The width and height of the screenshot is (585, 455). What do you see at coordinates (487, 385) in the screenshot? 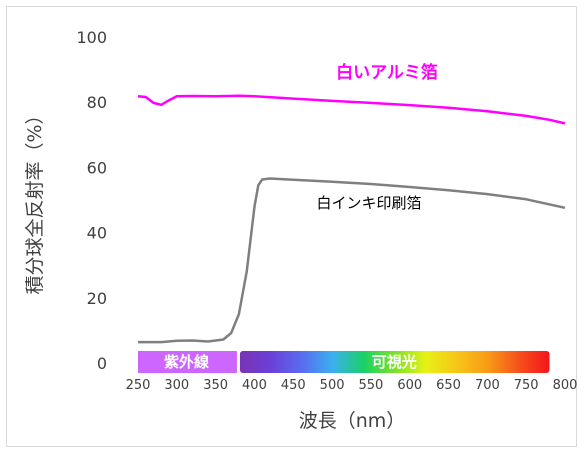
I see `x-tick-label: 700` at bounding box center [487, 385].